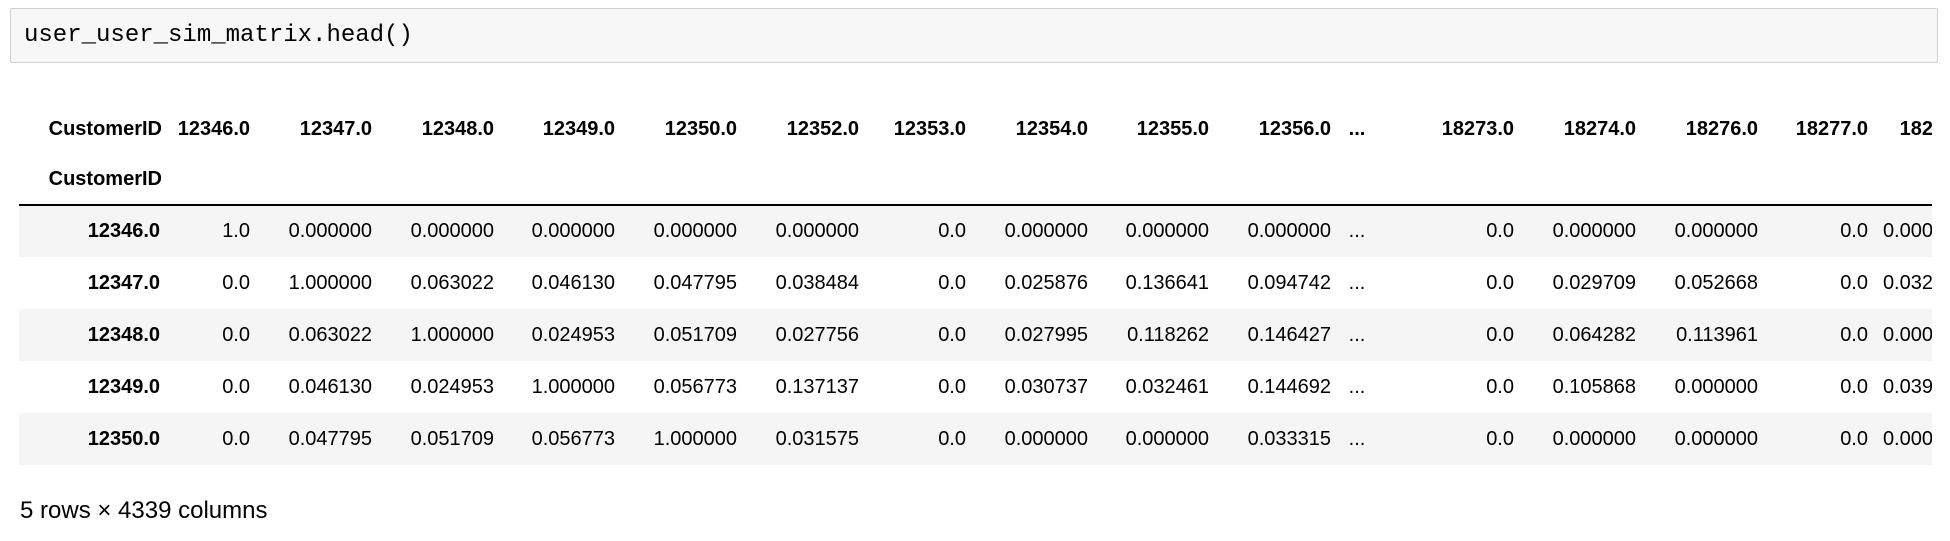 This screenshot has width=1950, height=541. What do you see at coordinates (123, 438) in the screenshot?
I see `row-index-label: 12350.0` at bounding box center [123, 438].